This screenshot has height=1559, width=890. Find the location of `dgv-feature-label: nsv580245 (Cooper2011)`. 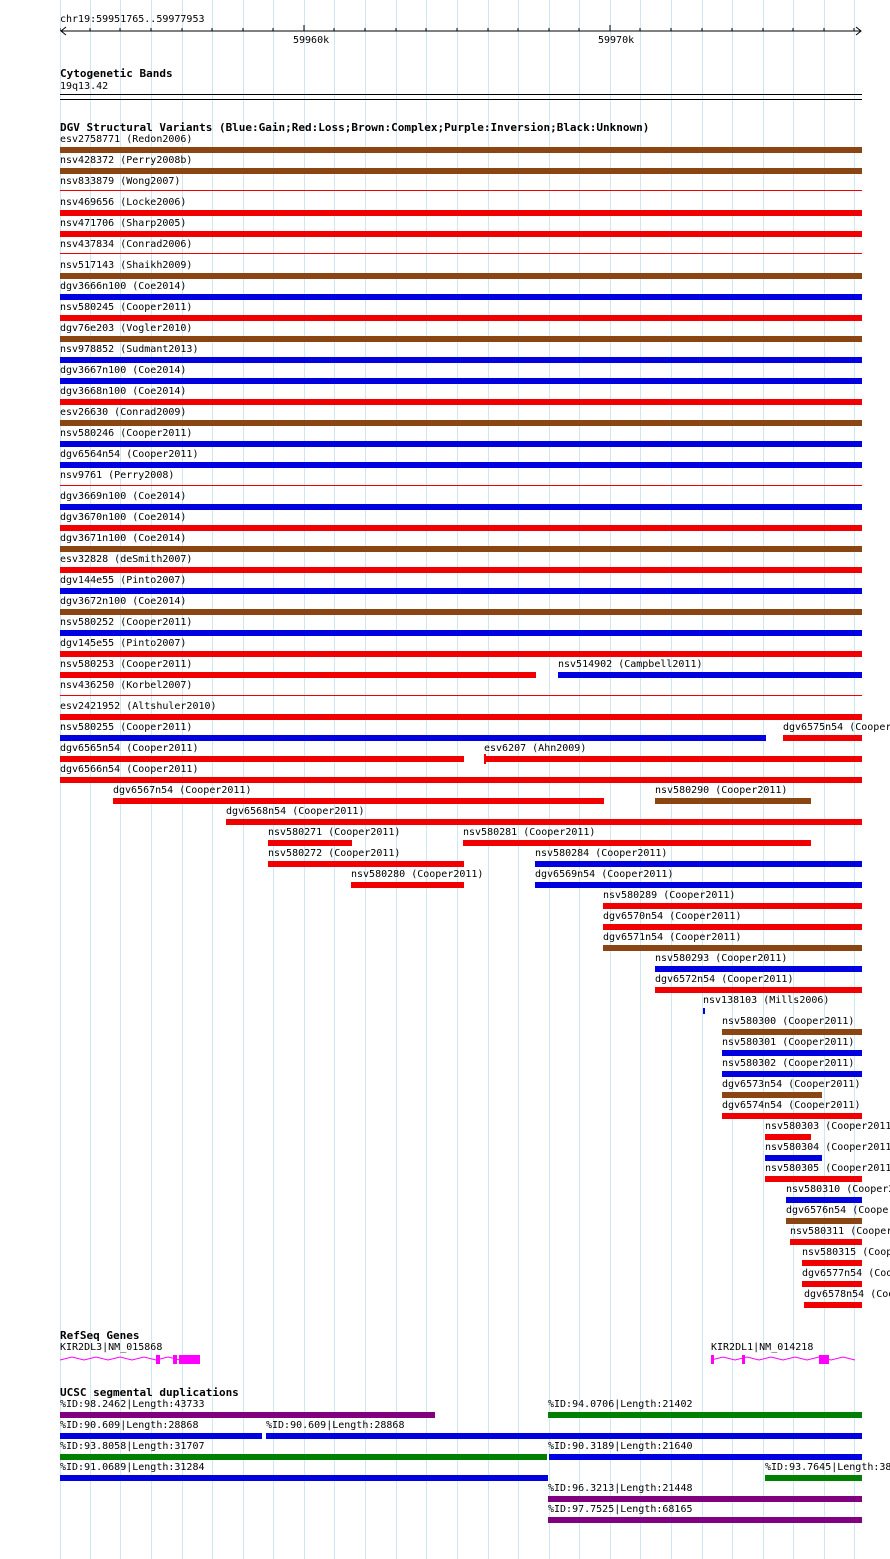

dgv-feature-label: nsv580245 (Cooper2011) is located at coordinates (126, 307).